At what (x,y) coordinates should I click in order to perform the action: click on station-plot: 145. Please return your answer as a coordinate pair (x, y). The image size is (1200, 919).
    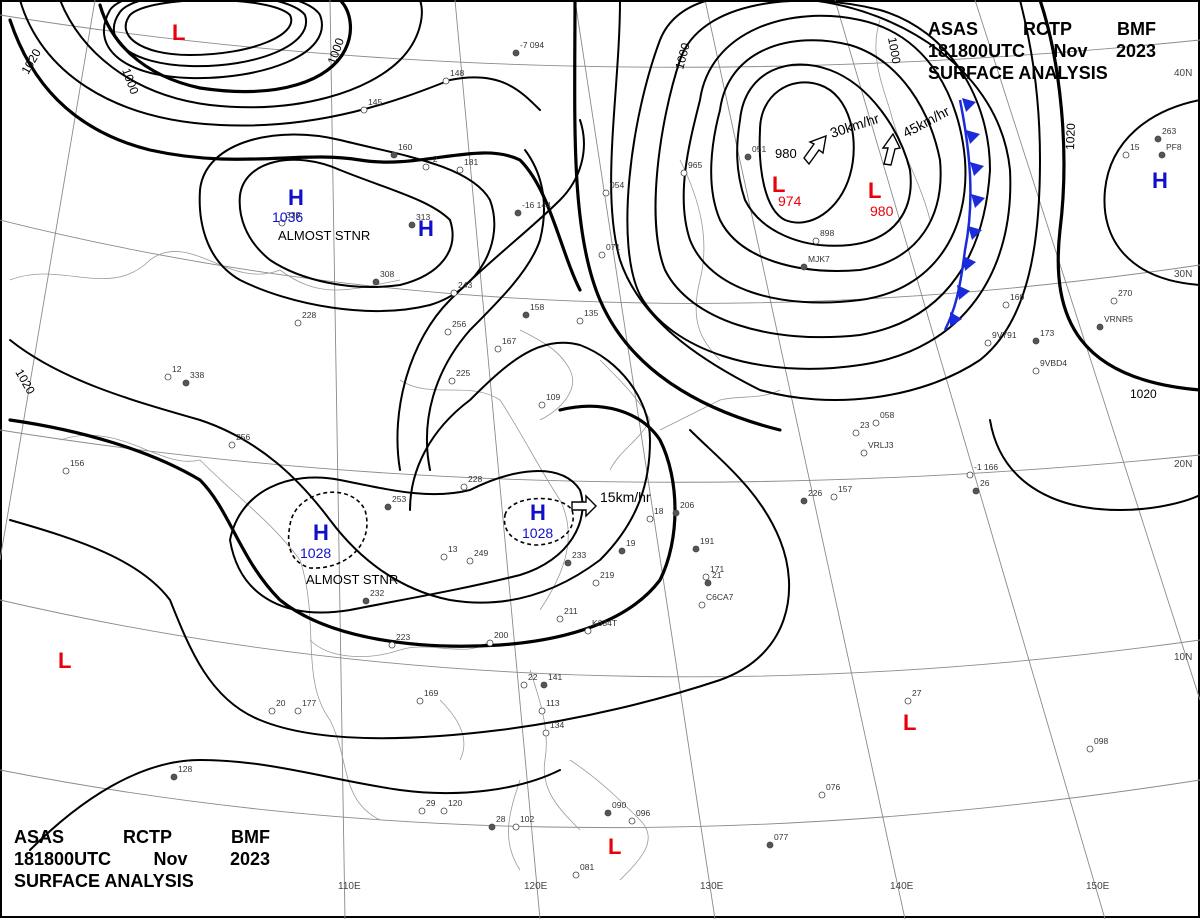
    Looking at the image, I should click on (375, 102).